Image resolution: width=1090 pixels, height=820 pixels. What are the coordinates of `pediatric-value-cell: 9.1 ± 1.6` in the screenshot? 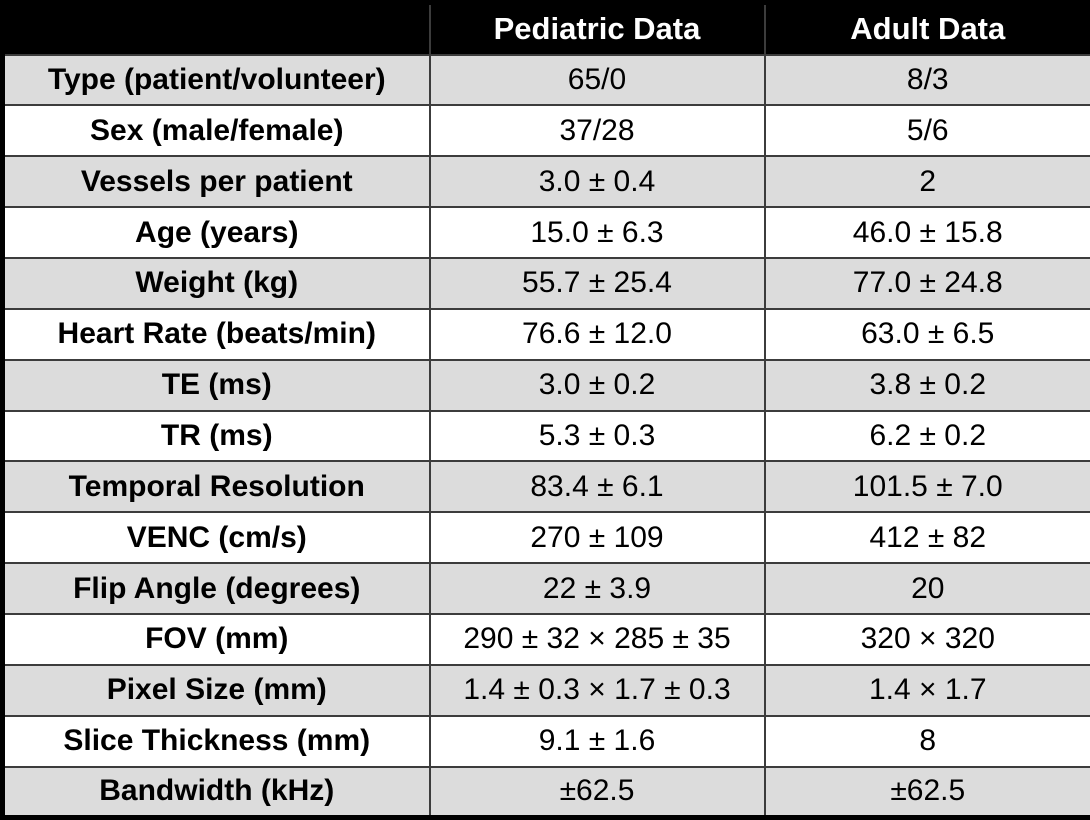 It's located at (597, 741).